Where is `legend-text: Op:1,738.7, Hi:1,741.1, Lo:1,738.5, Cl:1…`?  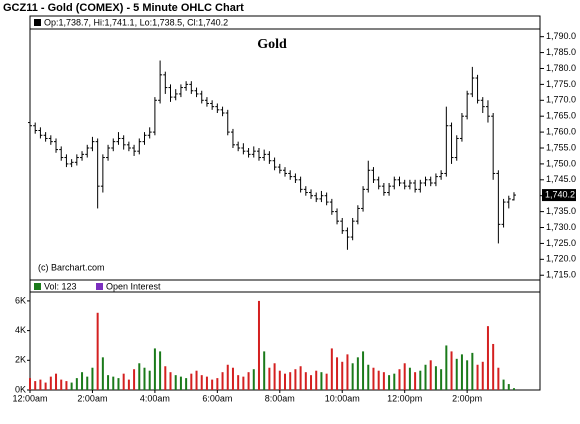
legend-text: Op:1,738.7, Hi:1,741.1, Lo:1,738.5, Cl:1… is located at coordinates (136, 22).